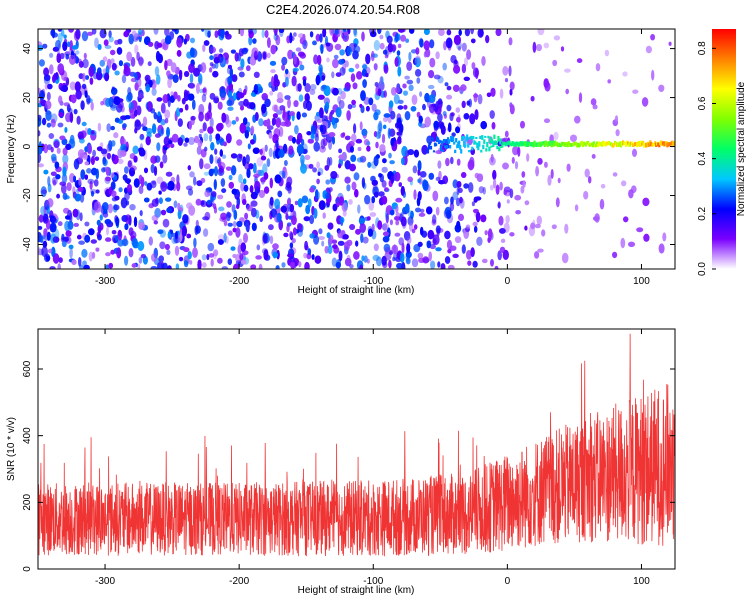  What do you see at coordinates (550, 144) in the screenshot?
I see `spectrogram-signal-line` at bounding box center [550, 144].